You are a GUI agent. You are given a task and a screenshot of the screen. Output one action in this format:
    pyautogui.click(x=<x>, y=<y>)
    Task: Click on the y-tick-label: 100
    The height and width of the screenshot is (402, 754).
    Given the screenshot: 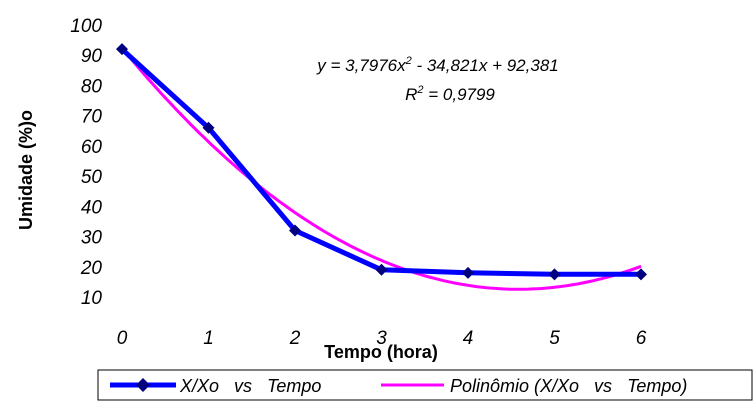 What is the action you would take?
    pyautogui.click(x=86, y=26)
    